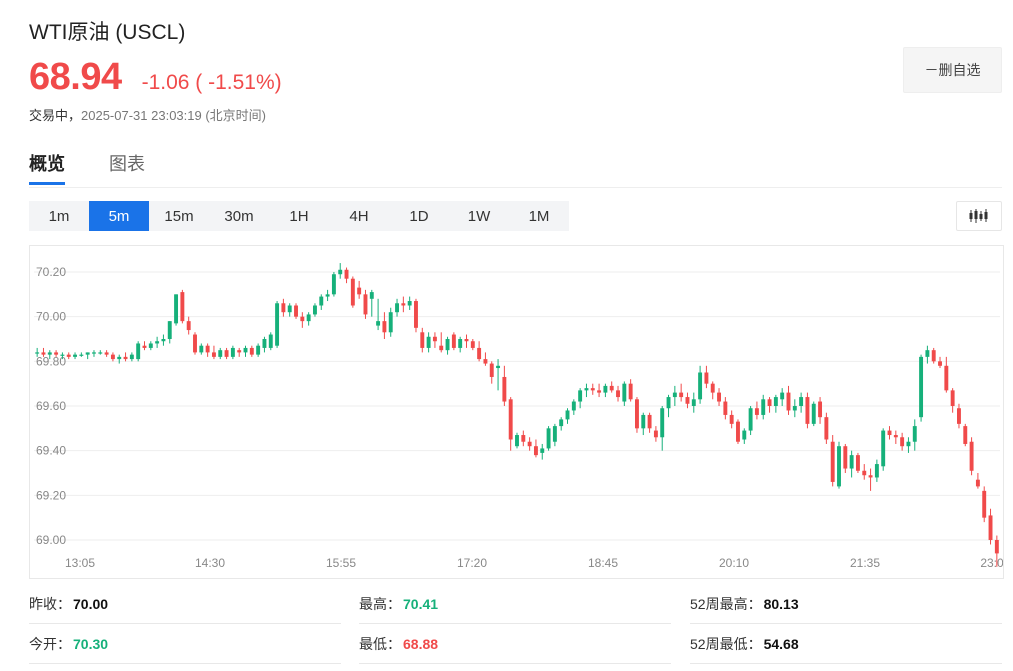 The width and height of the screenshot is (1013, 671). What do you see at coordinates (91, 644) in the screenshot?
I see `stat-value: 70.30` at bounding box center [91, 644].